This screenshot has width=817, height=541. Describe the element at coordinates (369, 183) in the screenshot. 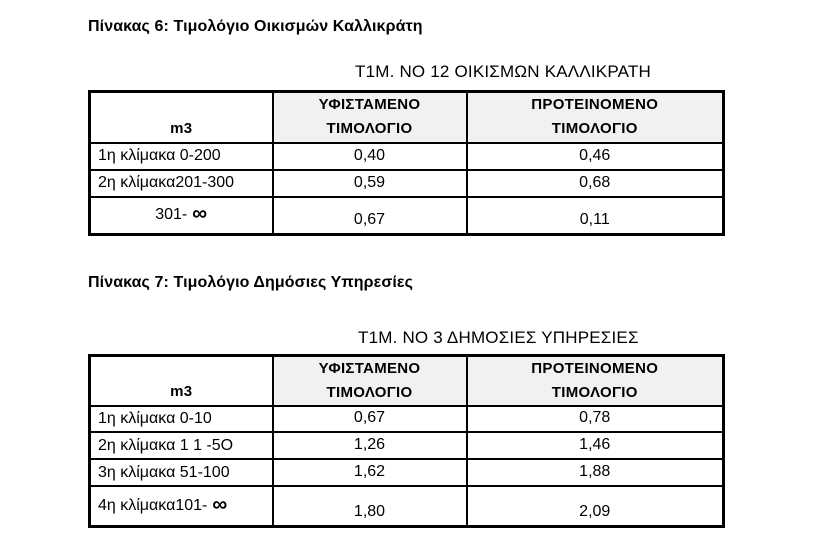

I see `existing-tariff-cell: 0,59` at that location.